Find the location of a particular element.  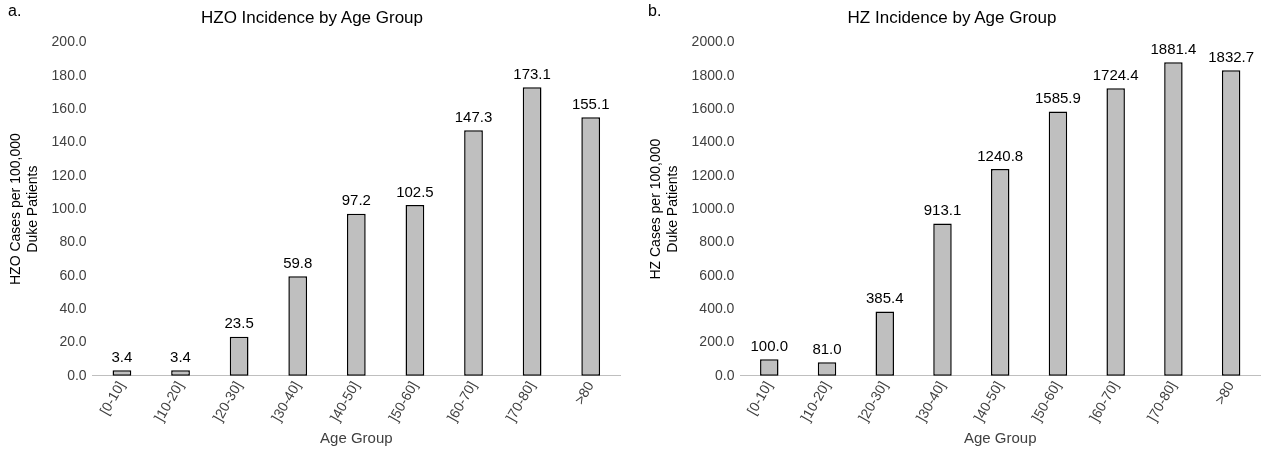

y-axis-title: HZ Cases per 100,000 Duke Patients is located at coordinates (664, 209).